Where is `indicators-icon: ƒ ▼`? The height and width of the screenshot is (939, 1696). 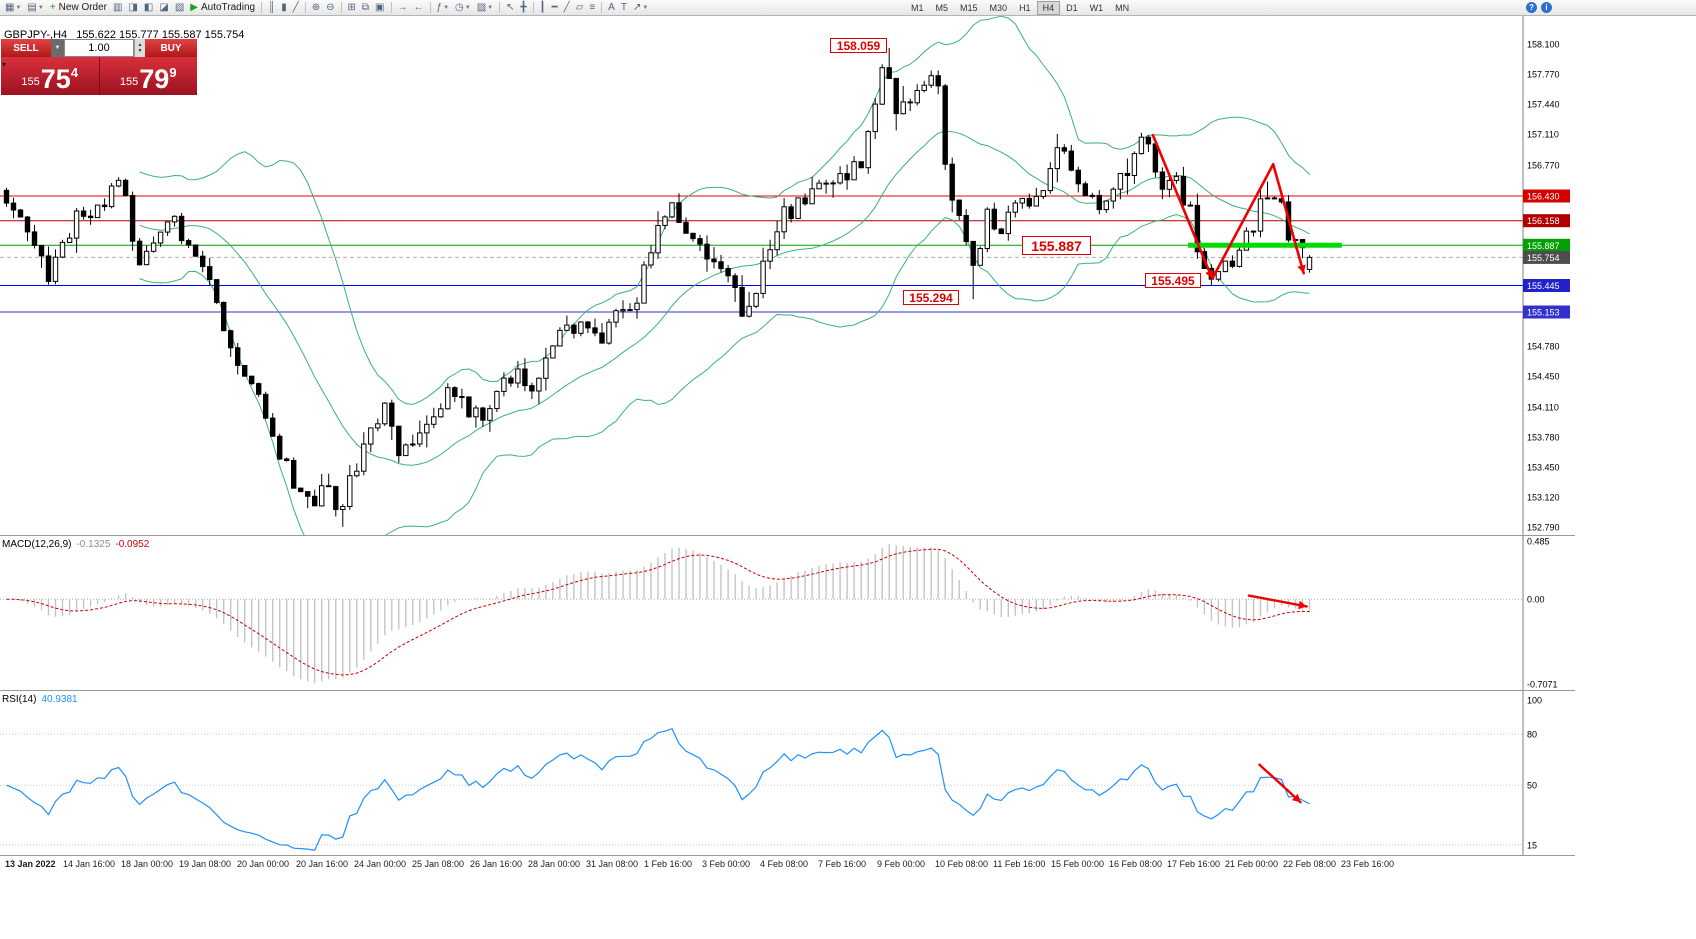 indicators-icon: ƒ ▼ is located at coordinates (443, 7).